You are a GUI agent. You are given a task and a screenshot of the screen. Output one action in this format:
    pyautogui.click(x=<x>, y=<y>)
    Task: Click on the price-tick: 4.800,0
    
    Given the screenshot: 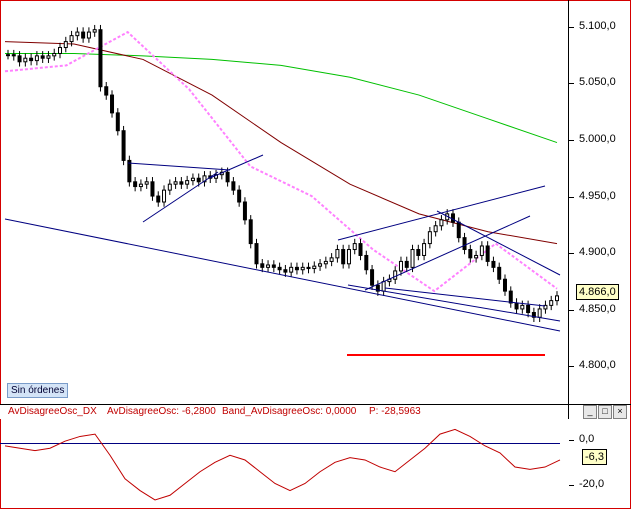 What is the action you would take?
    pyautogui.click(x=592, y=365)
    